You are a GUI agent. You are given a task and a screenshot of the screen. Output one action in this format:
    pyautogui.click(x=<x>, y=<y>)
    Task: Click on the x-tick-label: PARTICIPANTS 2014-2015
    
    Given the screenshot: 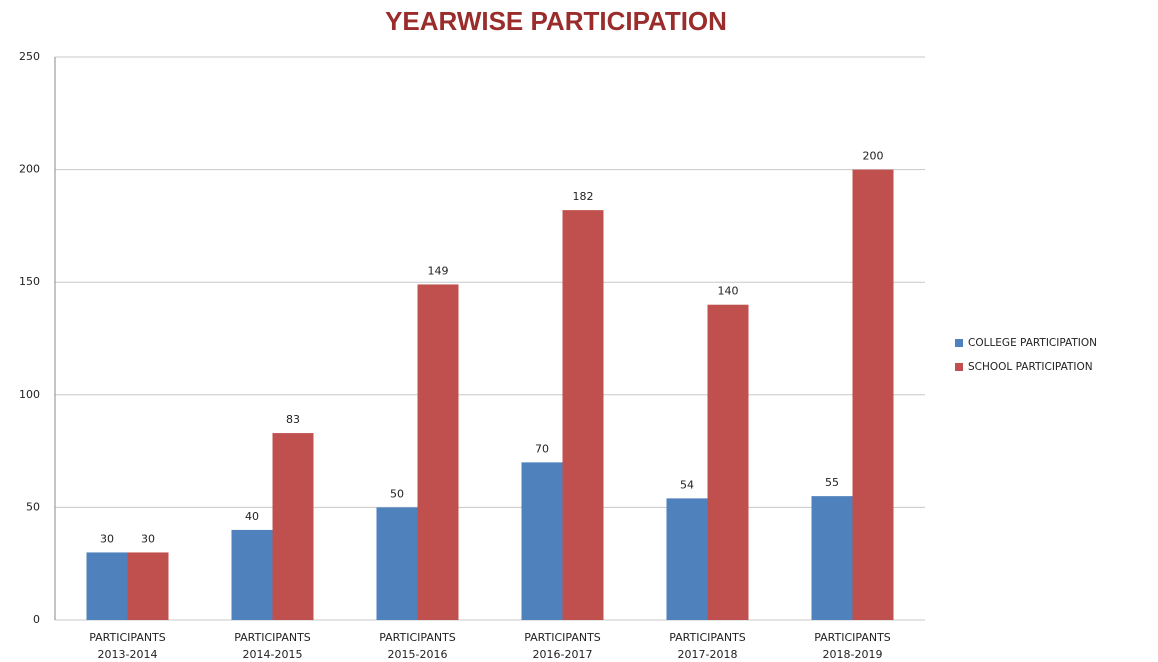 What is the action you would take?
    pyautogui.click(x=272, y=646)
    